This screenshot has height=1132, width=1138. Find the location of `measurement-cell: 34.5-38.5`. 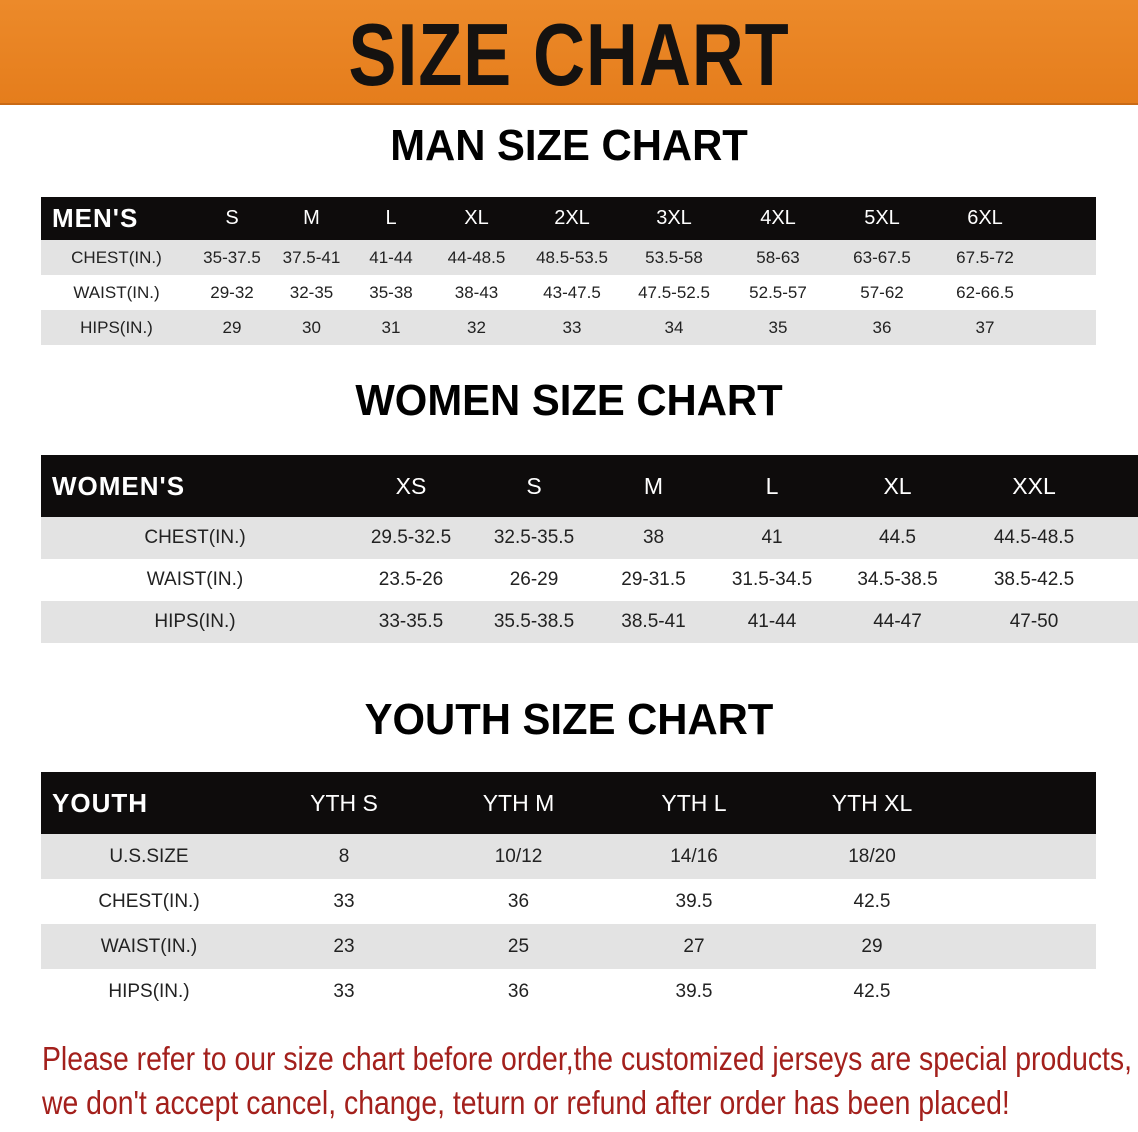

measurement-cell: 34.5-38.5 is located at coordinates (897, 579).